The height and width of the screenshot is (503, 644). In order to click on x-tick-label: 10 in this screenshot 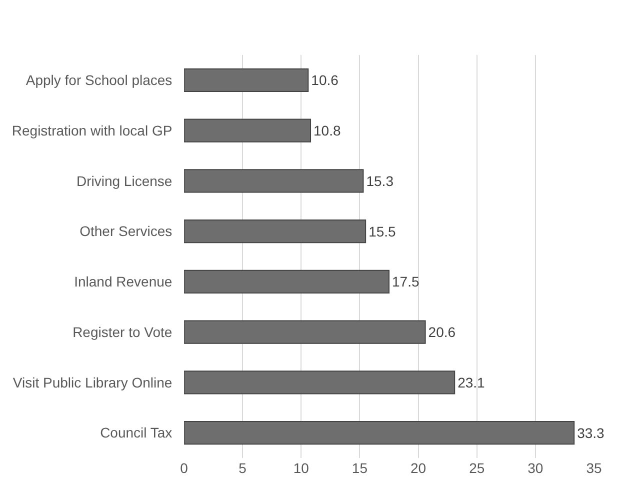, I will do `click(301, 468)`.